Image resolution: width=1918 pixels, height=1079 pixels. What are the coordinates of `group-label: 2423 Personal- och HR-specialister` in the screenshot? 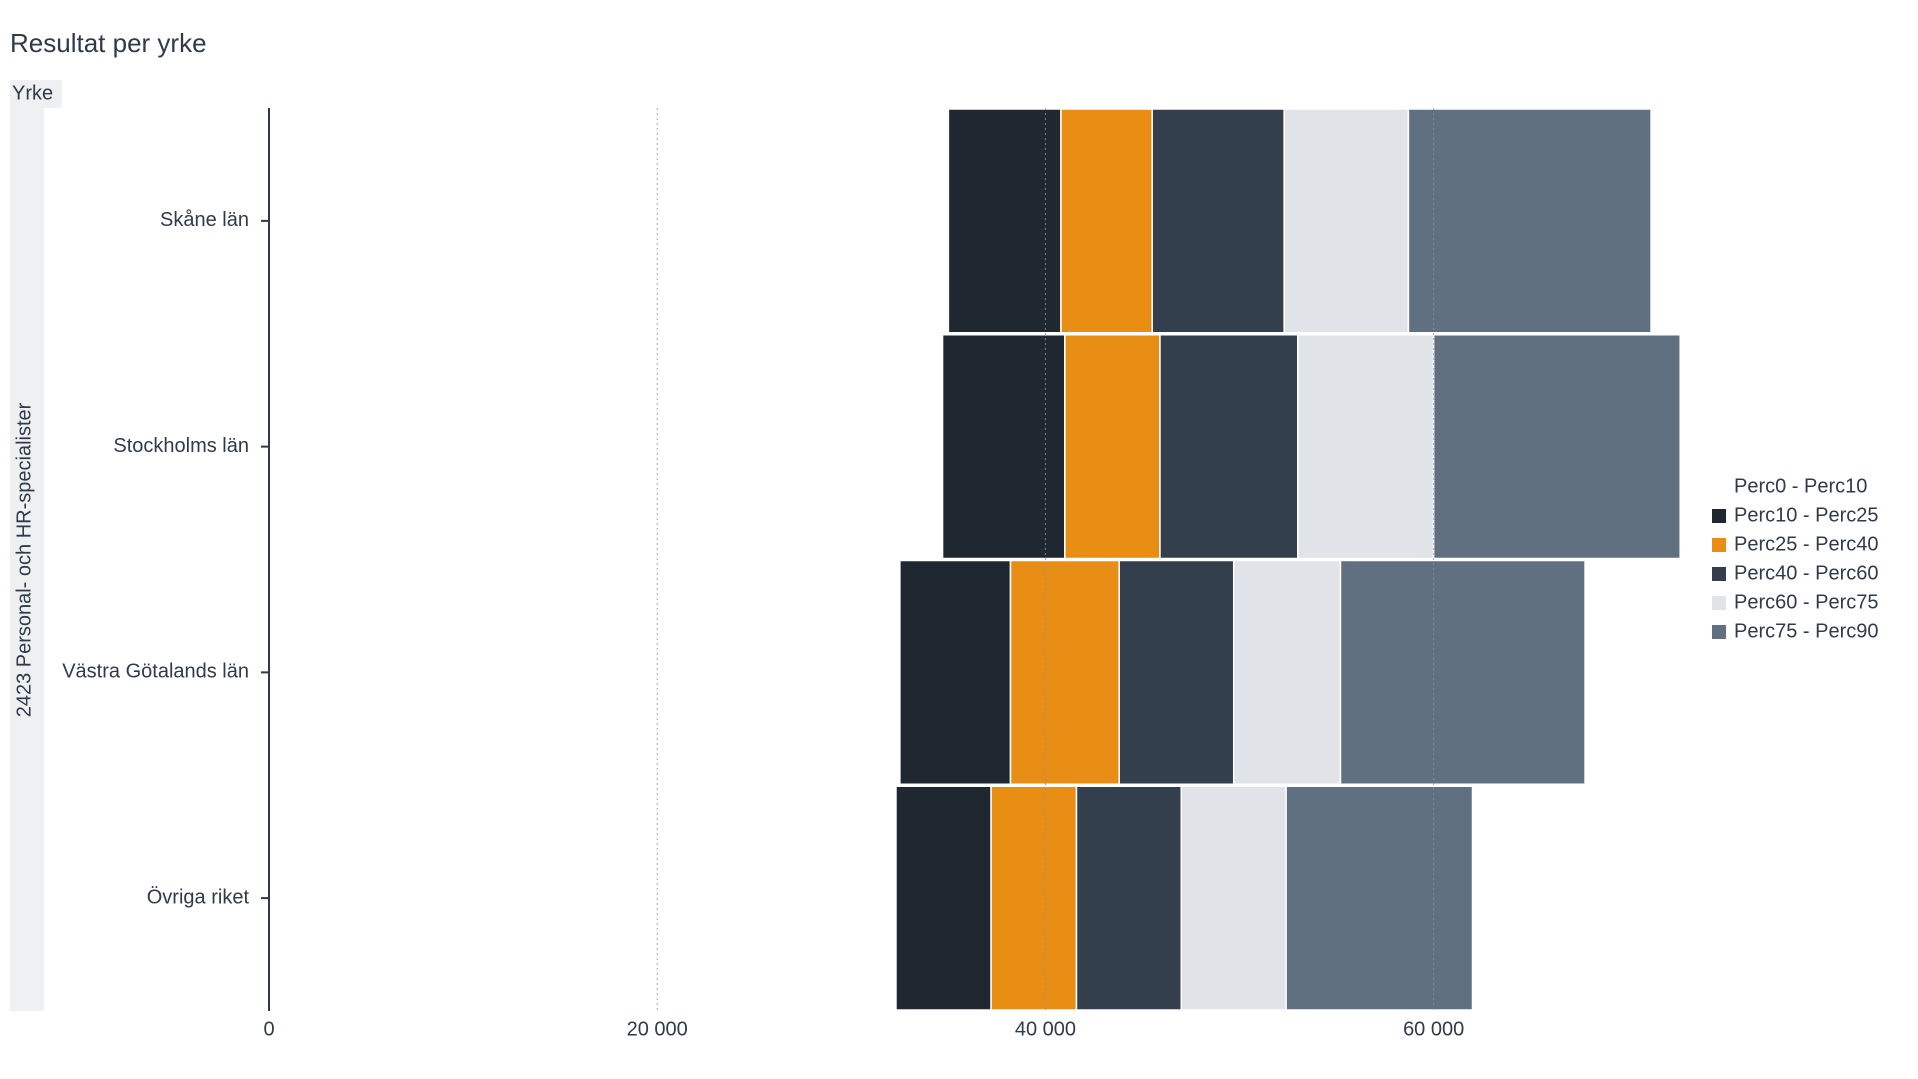 It's located at (24, 559).